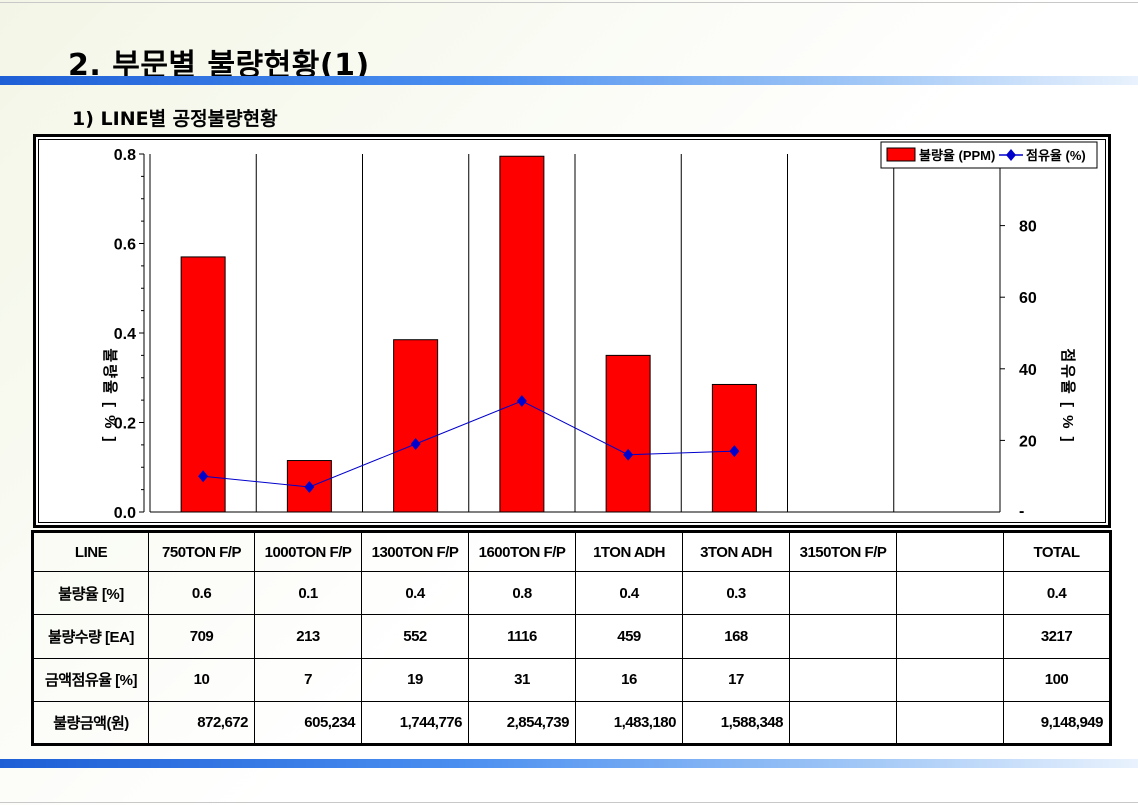 This screenshot has height=805, width=1138. Describe the element at coordinates (522, 551) in the screenshot. I see `table-cell: 1600TON F/P` at that location.